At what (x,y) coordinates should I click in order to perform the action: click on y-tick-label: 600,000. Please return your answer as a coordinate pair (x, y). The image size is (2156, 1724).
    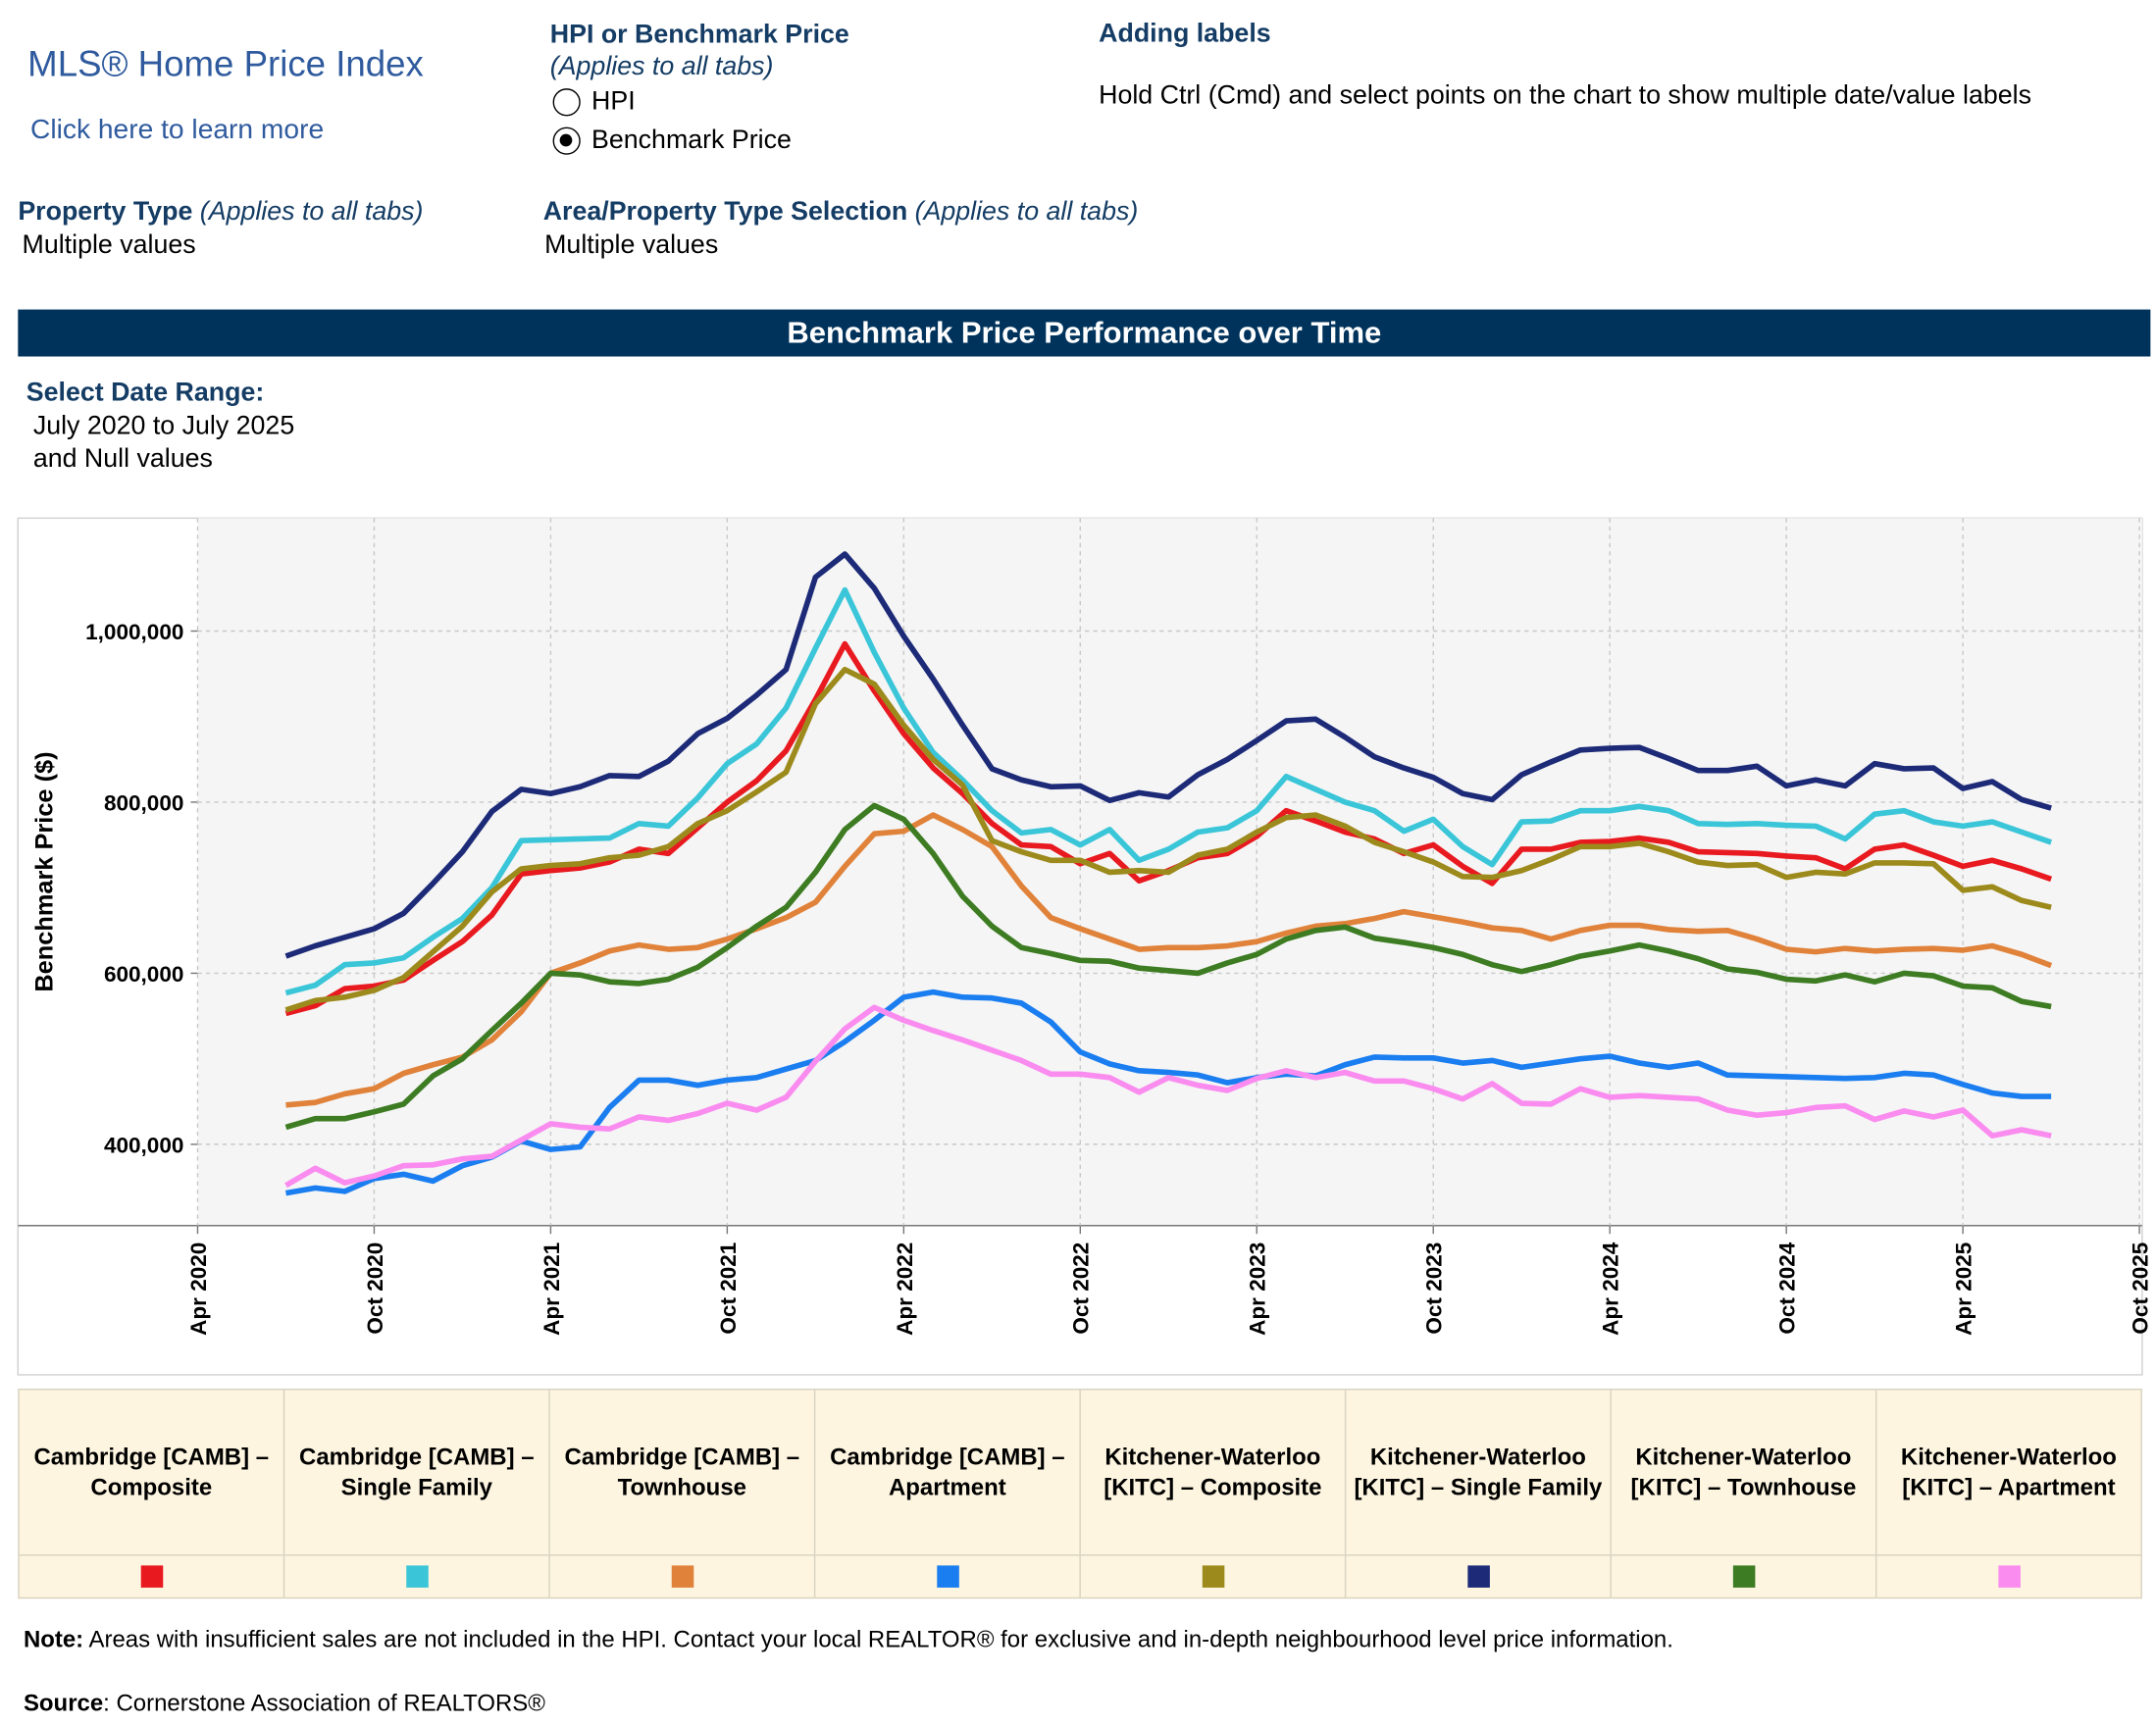
    Looking at the image, I should click on (143, 974).